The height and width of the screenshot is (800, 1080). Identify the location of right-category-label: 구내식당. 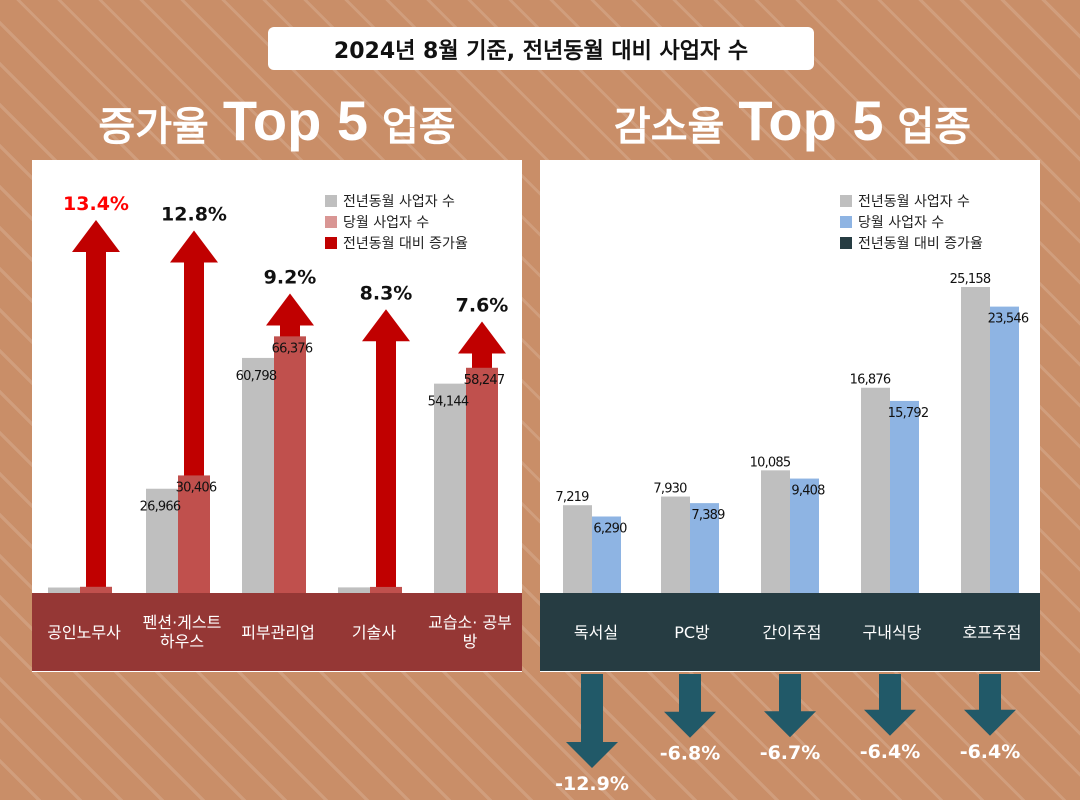
(892, 632).